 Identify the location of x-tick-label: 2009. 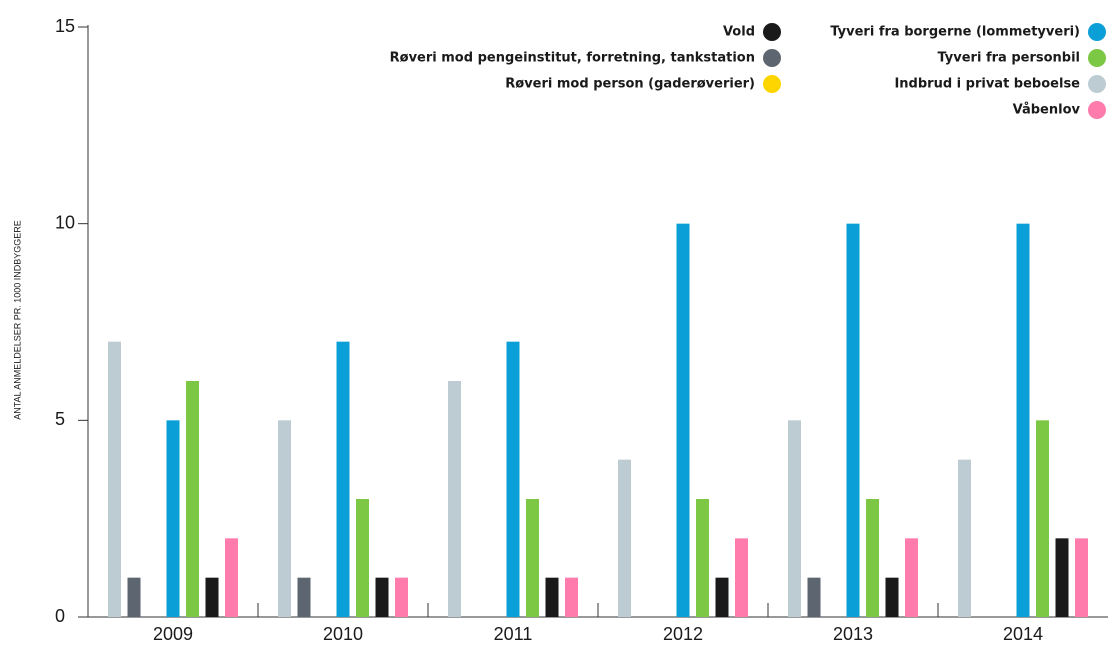
(173, 634).